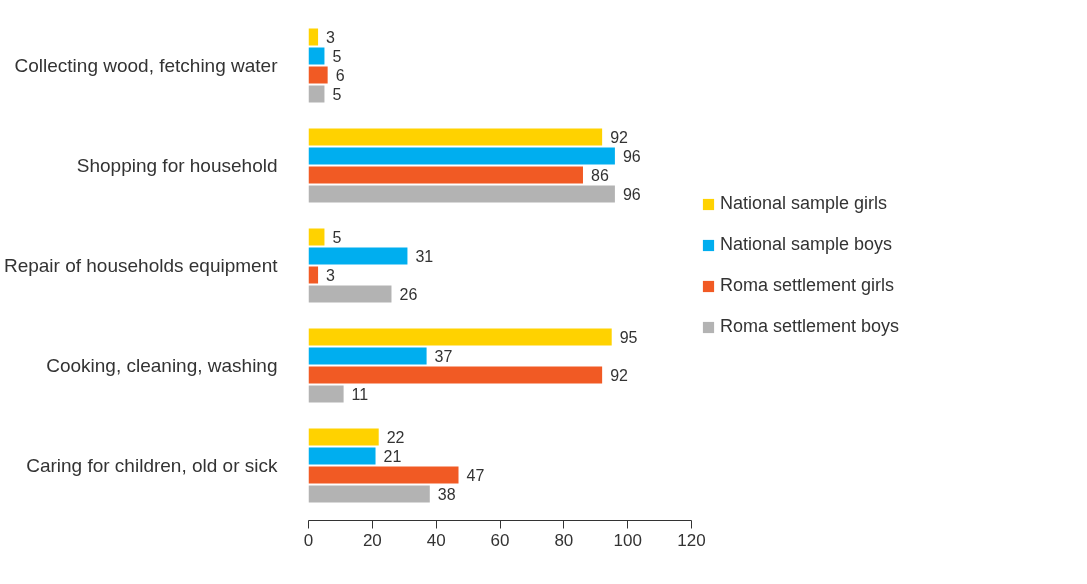 This screenshot has width=1087, height=584. Describe the element at coordinates (372, 540) in the screenshot. I see `x-tick-label: 20` at that location.